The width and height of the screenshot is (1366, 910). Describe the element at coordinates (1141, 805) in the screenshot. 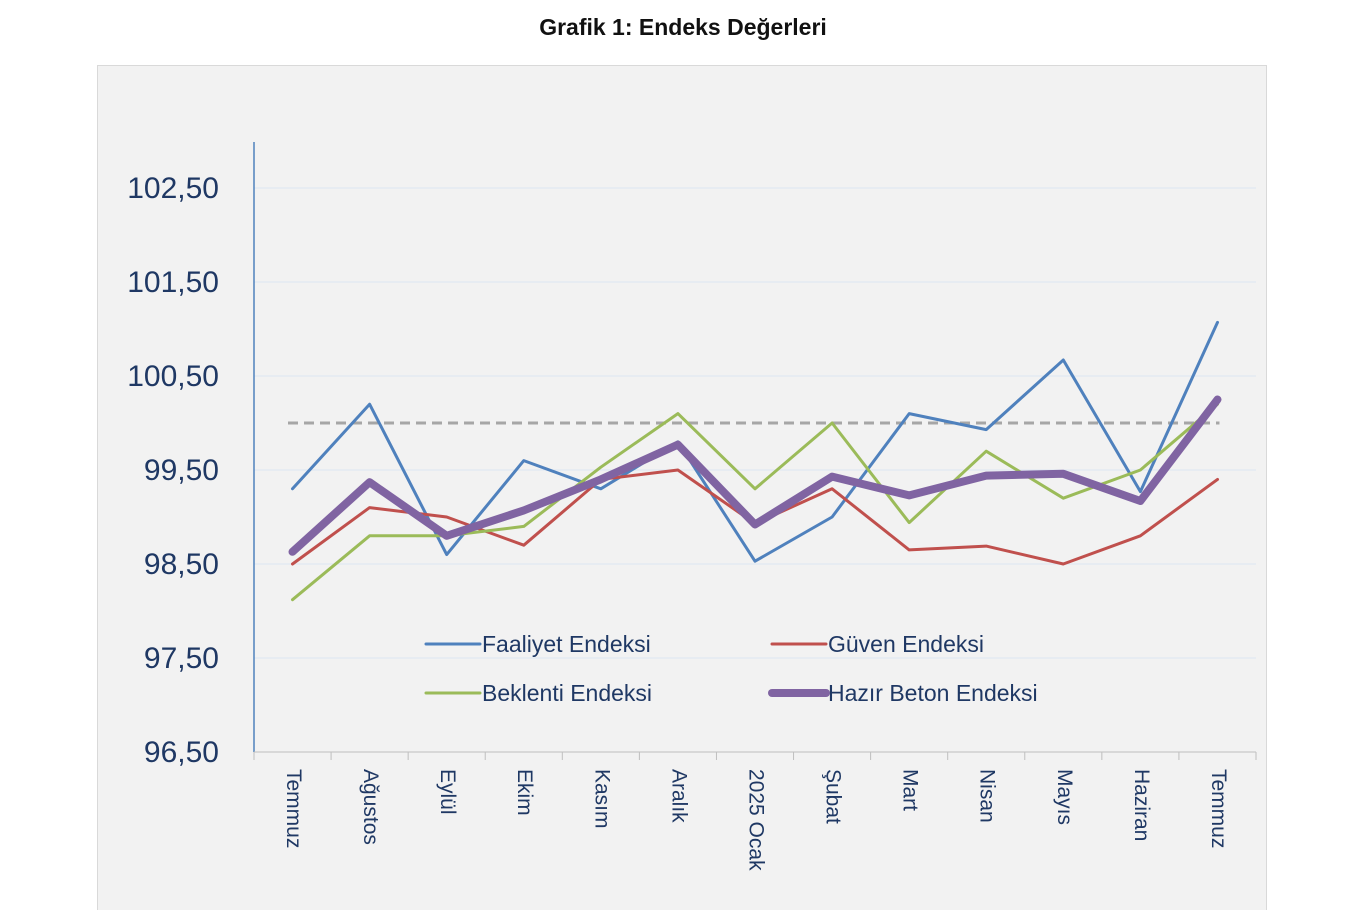

I see `x-tick-label: Haziran` at that location.